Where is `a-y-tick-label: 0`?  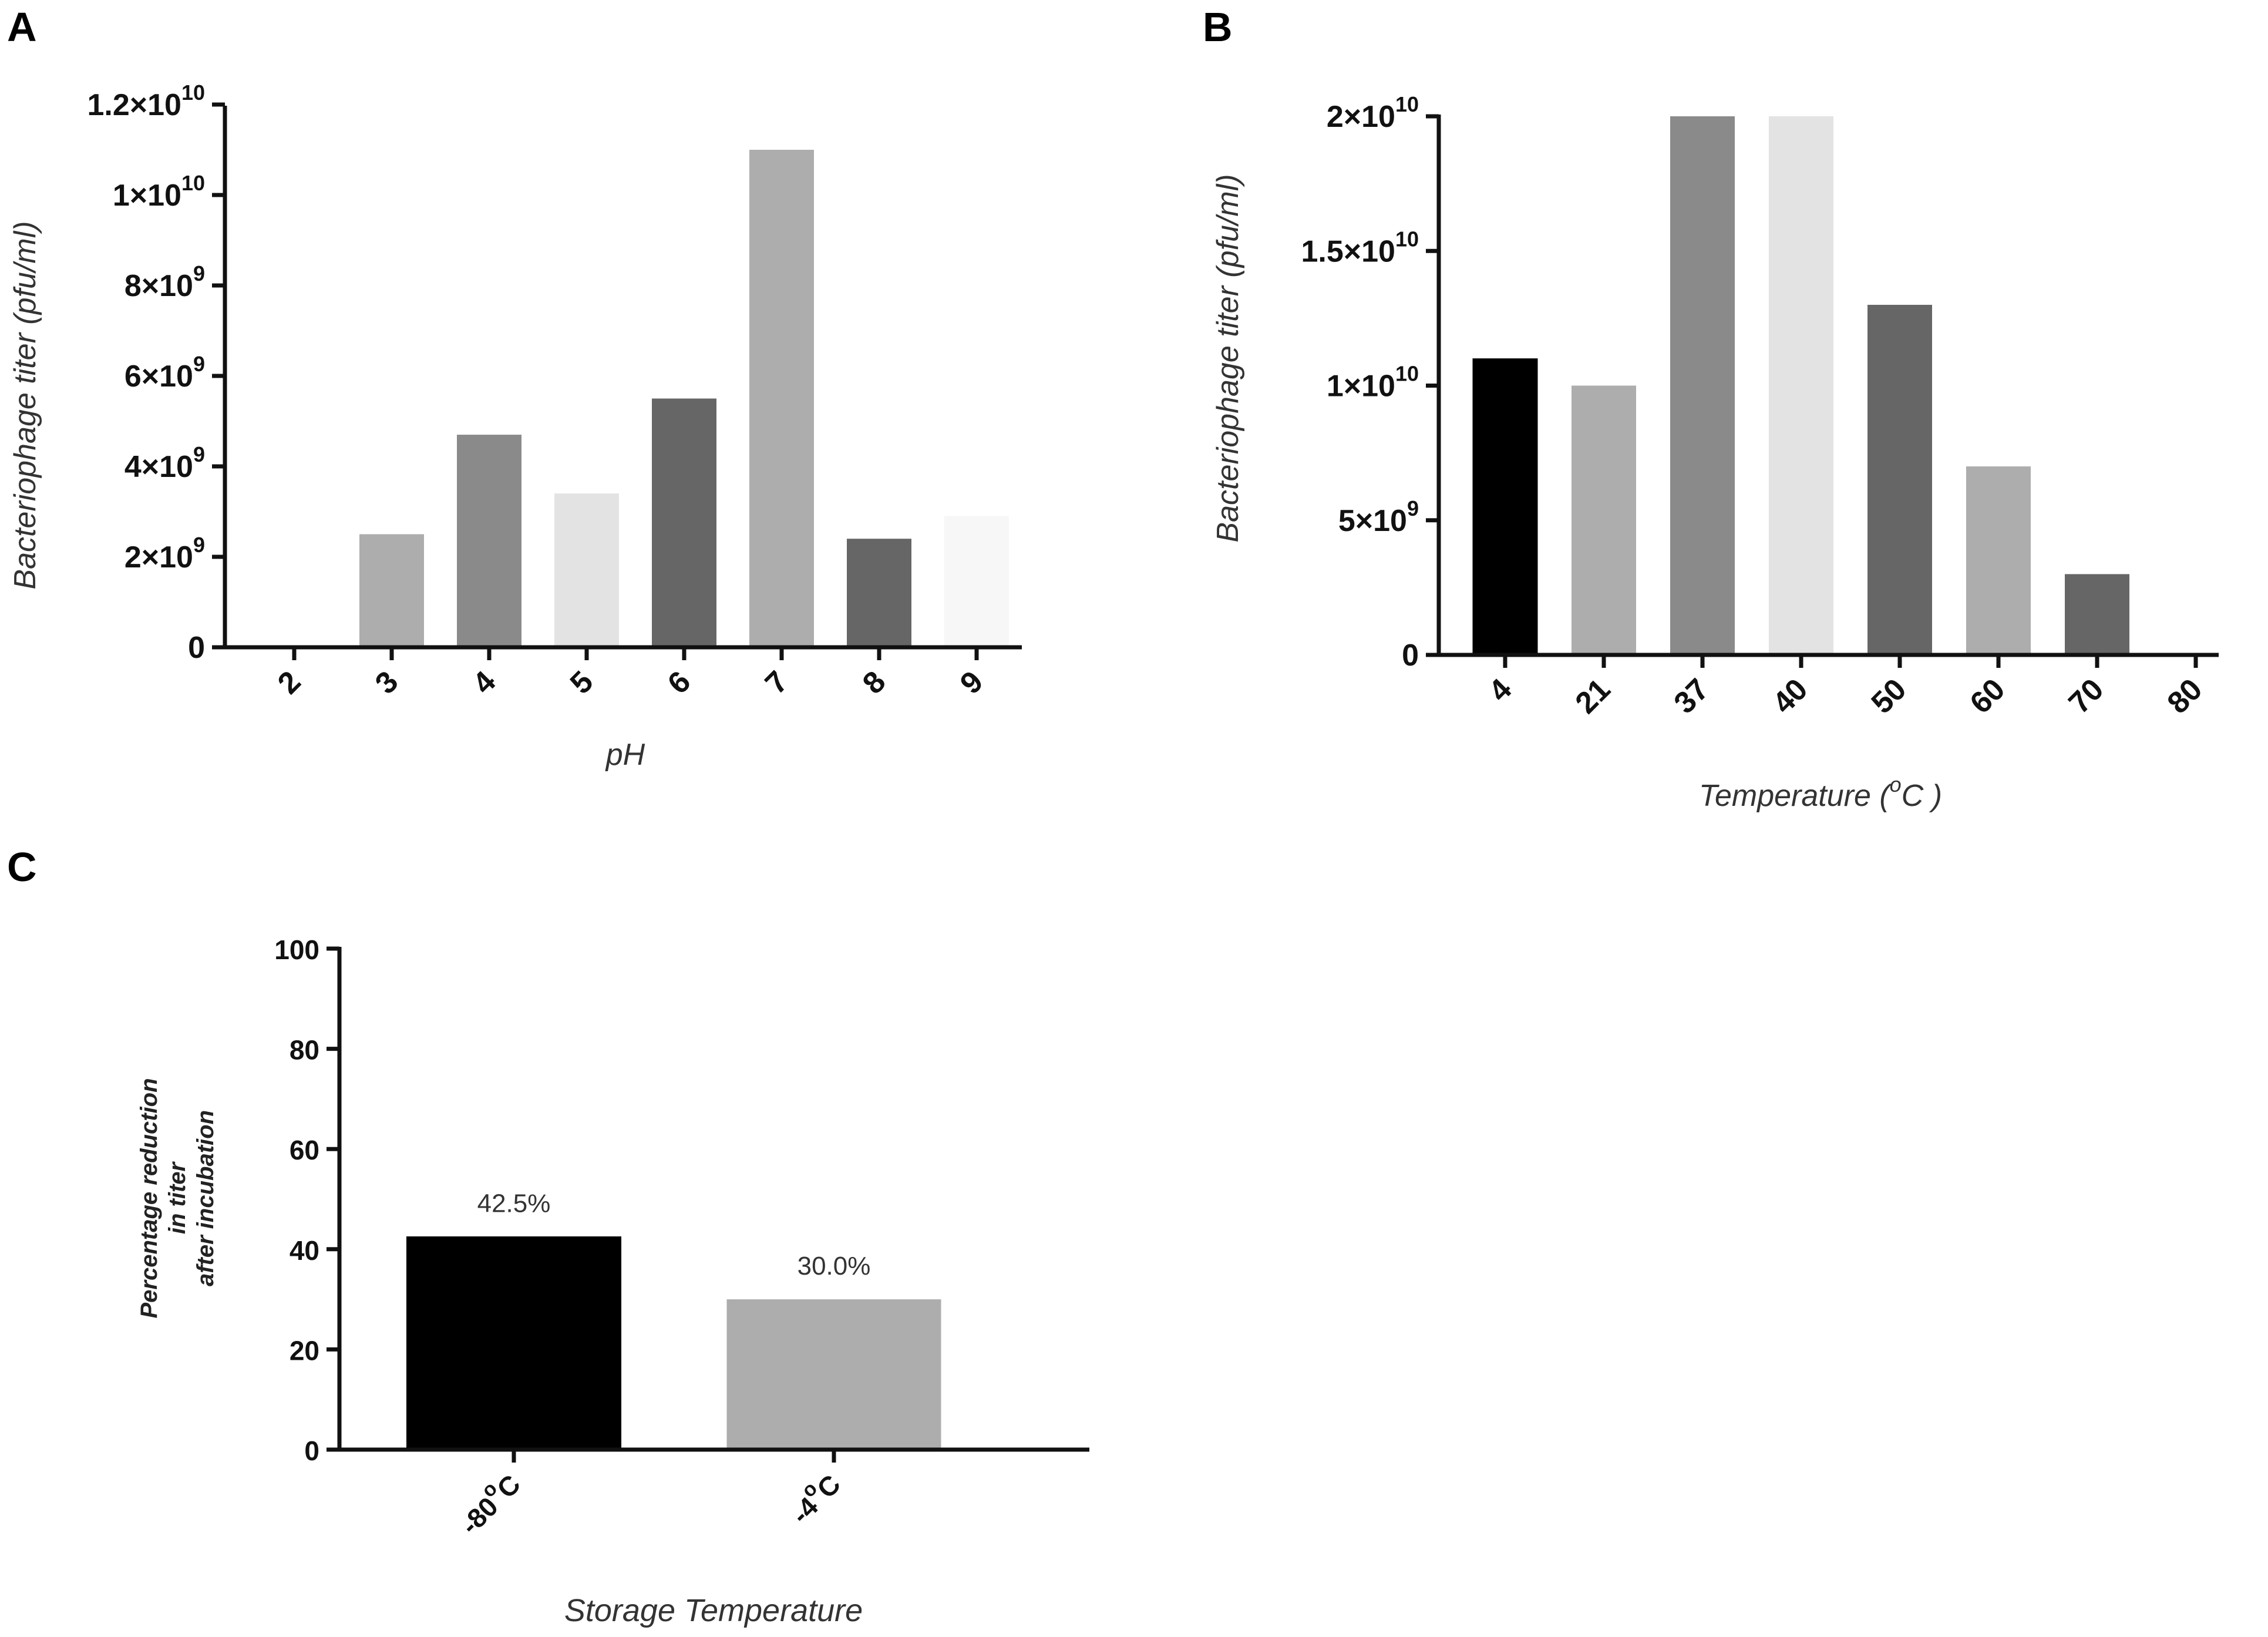
a-y-tick-label: 0 is located at coordinates (196, 648).